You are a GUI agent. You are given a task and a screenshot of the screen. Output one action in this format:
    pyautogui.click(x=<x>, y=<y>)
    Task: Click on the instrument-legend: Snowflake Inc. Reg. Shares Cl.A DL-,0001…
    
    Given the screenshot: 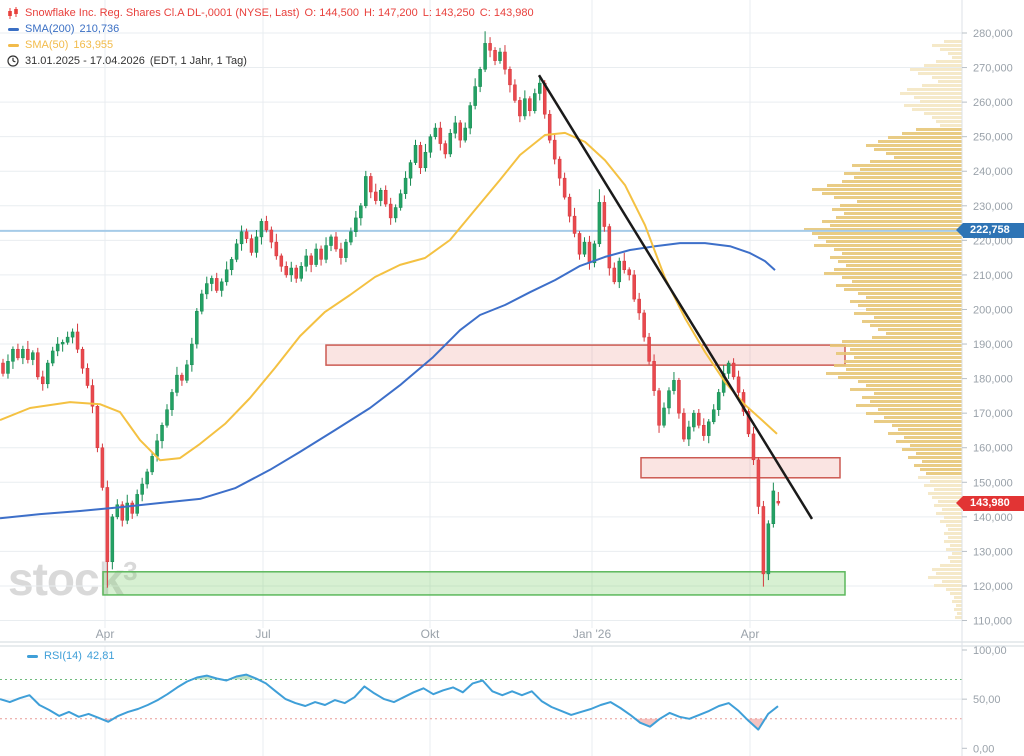 What is the action you would take?
    pyautogui.click(x=270, y=13)
    